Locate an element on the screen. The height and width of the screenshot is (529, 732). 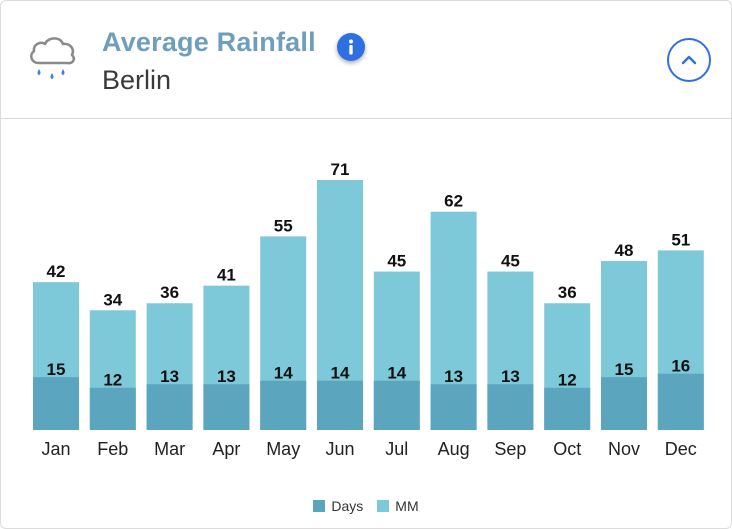
bar-days-jul is located at coordinates (396, 405).